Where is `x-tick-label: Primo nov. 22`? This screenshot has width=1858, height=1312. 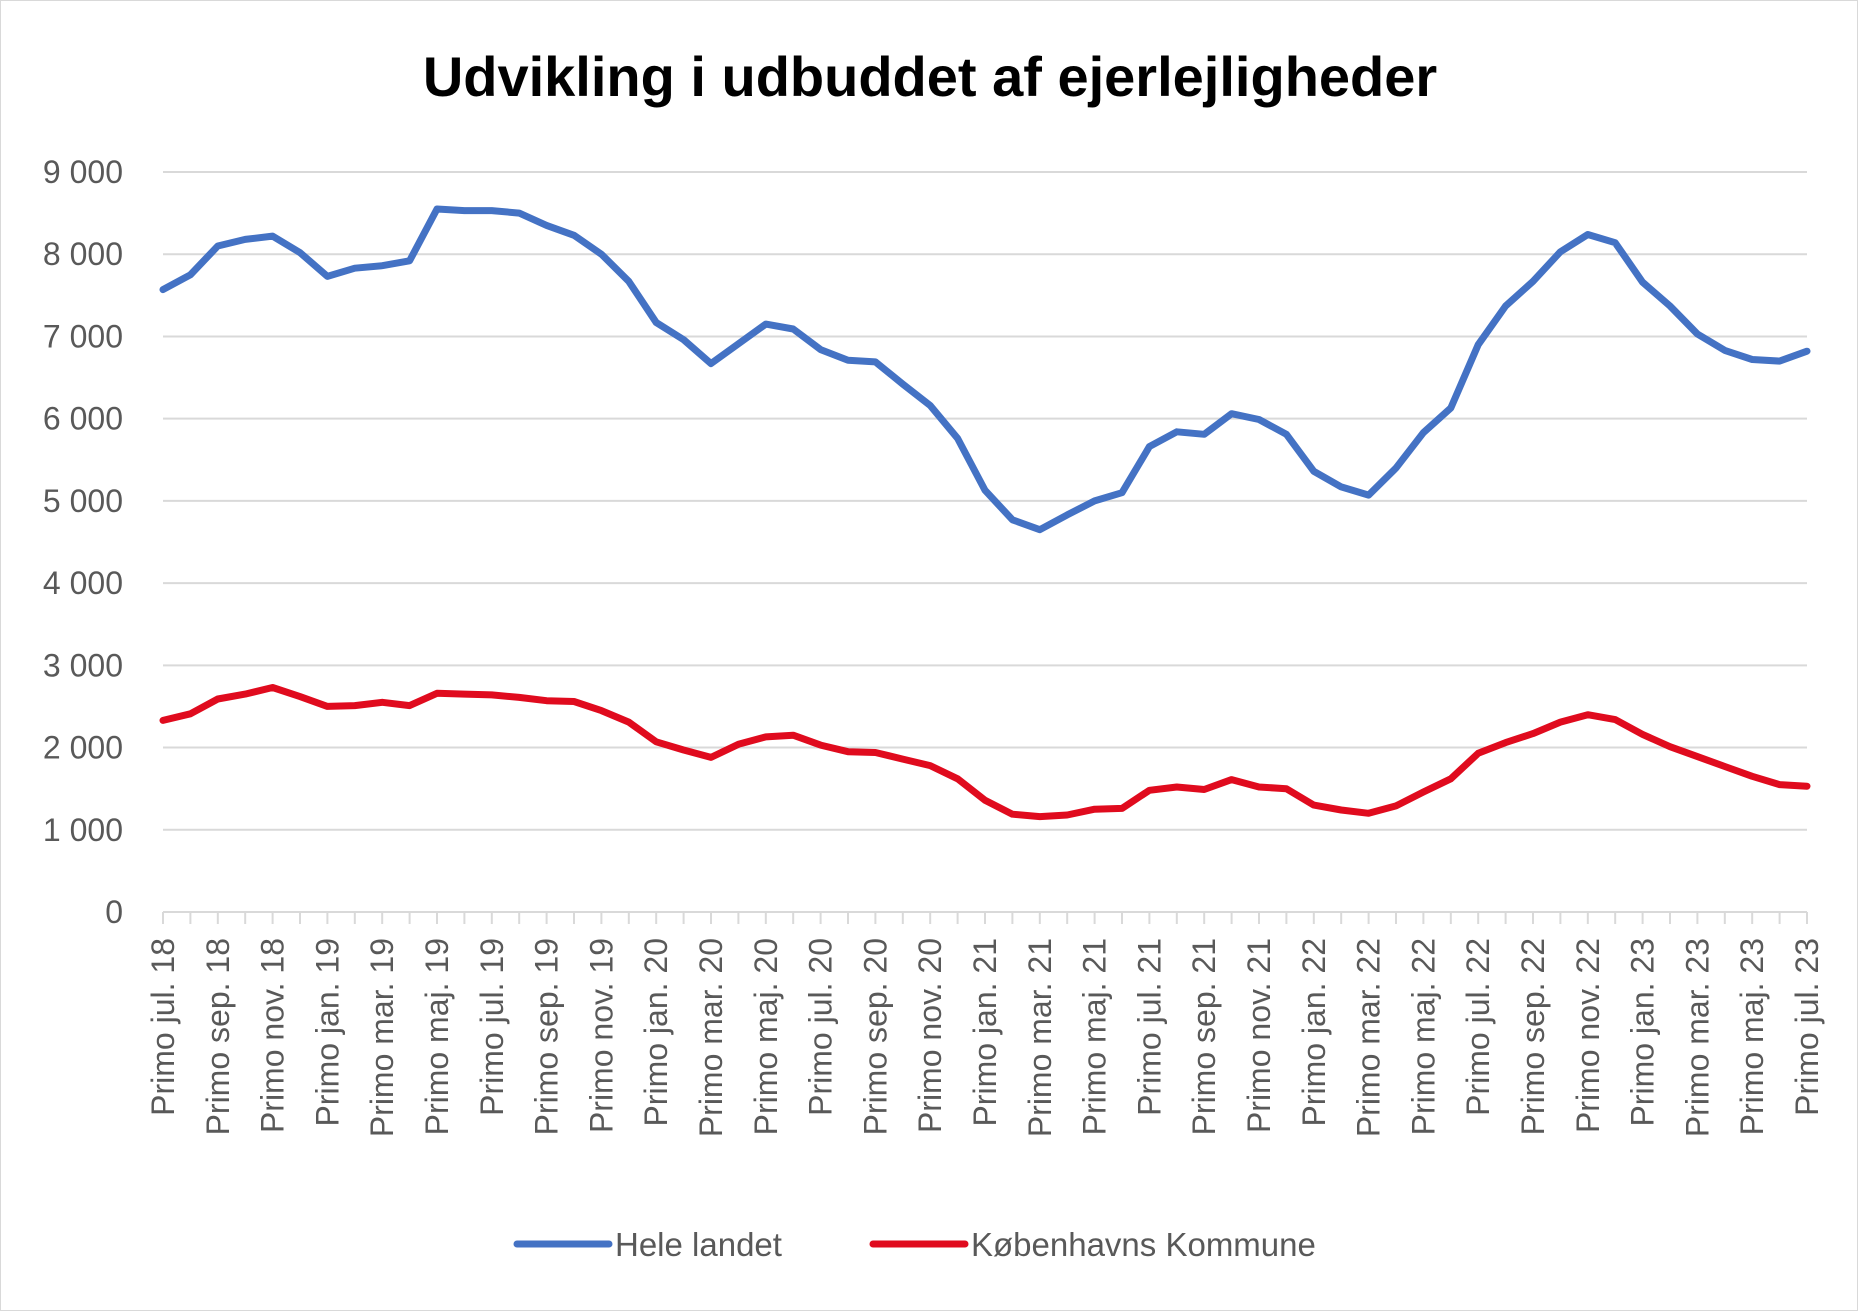
x-tick-label: Primo nov. 22 is located at coordinates (1588, 1035).